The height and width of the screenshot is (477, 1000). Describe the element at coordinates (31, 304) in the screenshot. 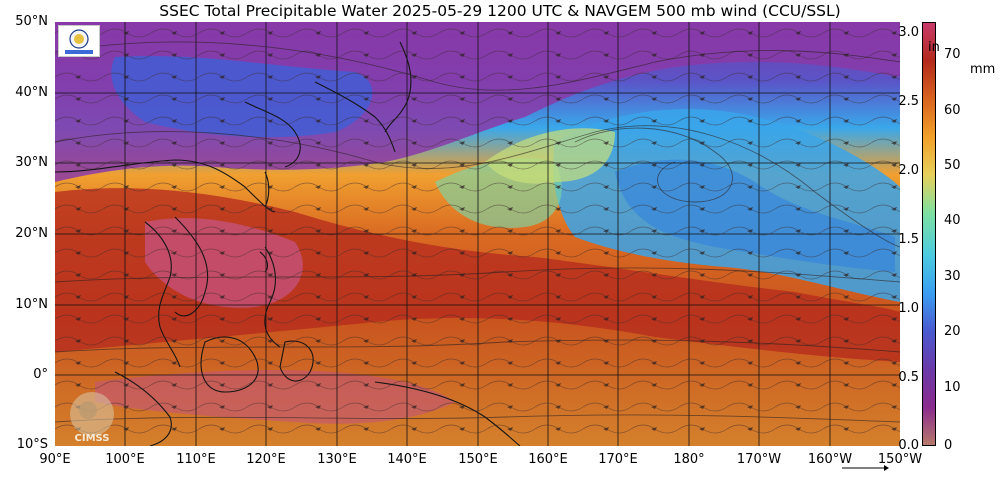

I see `lat-label-10n: 10°N` at that location.